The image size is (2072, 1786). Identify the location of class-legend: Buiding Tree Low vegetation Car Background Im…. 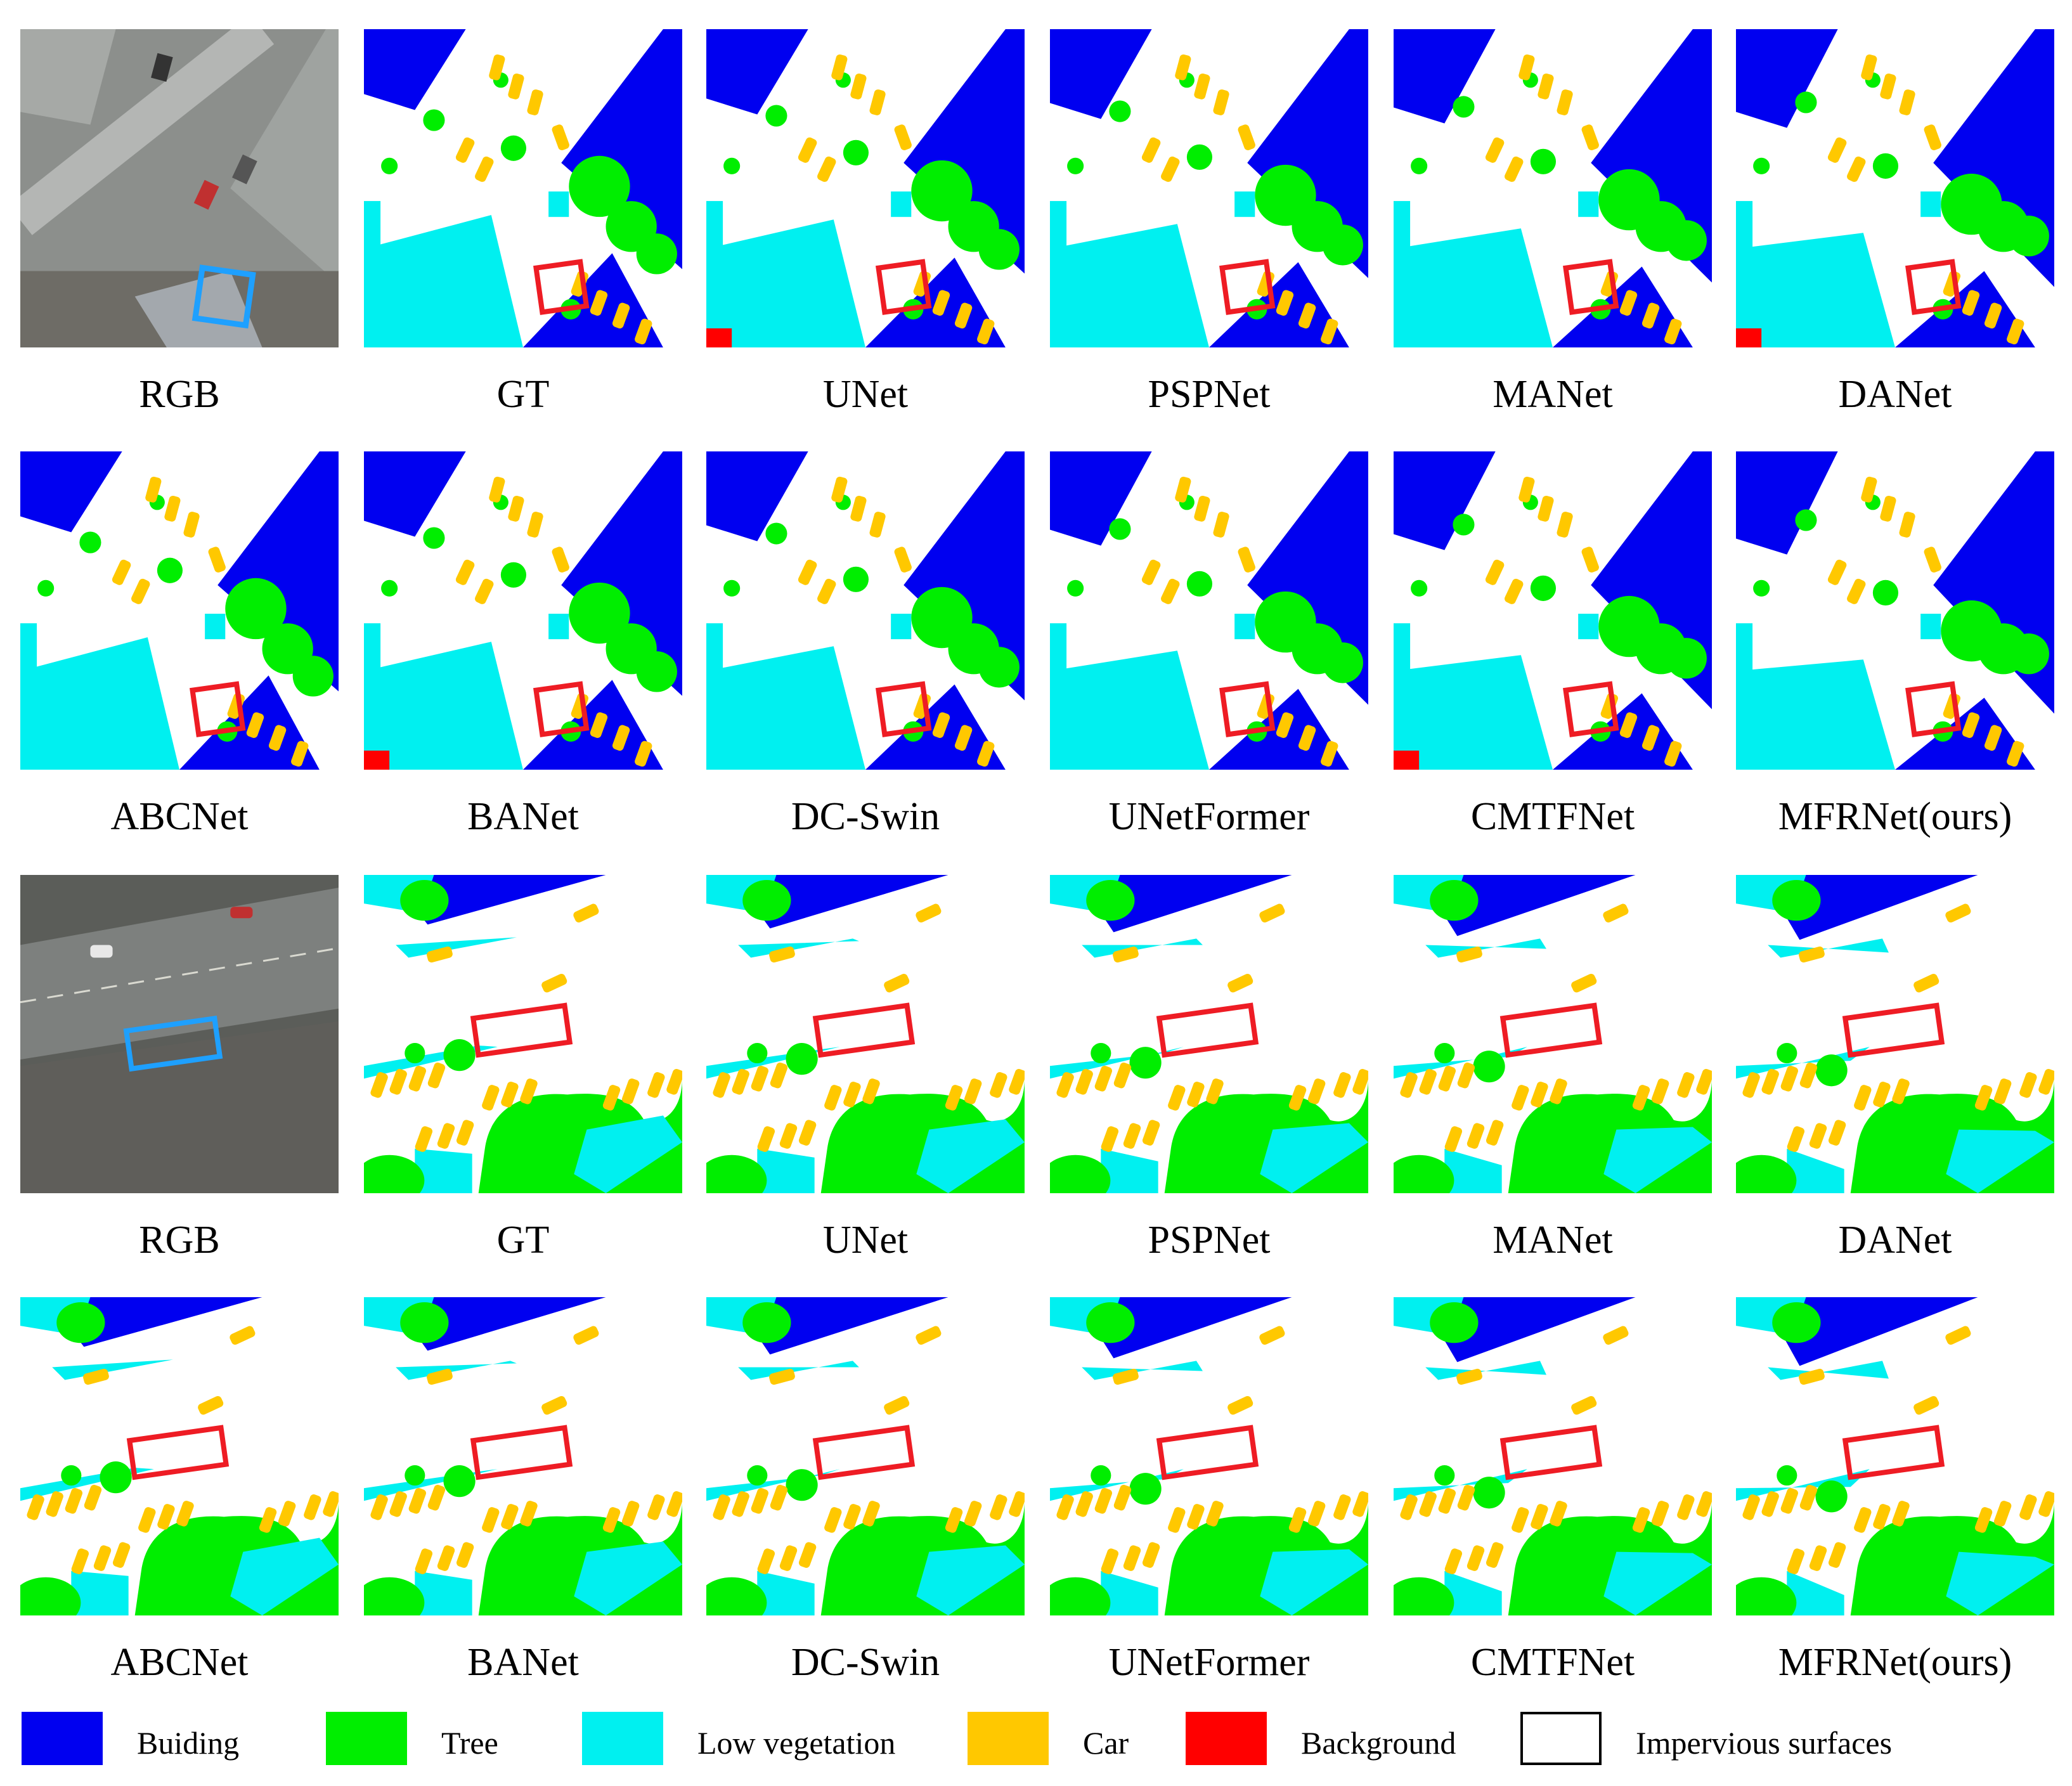
(1036, 1743).